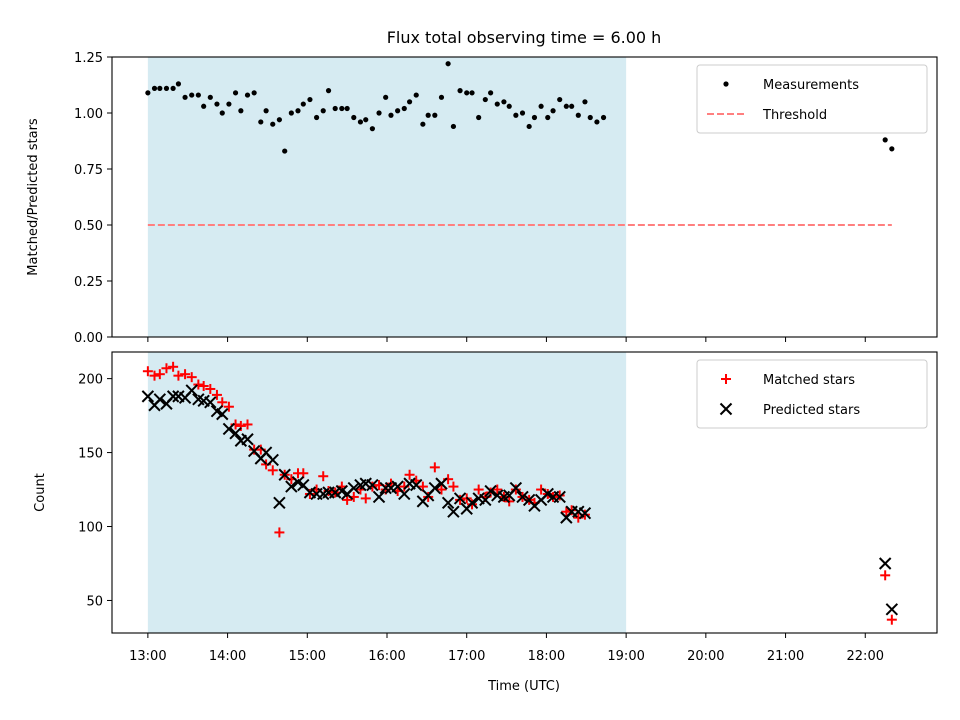 This screenshot has width=960, height=720. What do you see at coordinates (386, 656) in the screenshot?
I see `x-tick-label: 16:00` at bounding box center [386, 656].